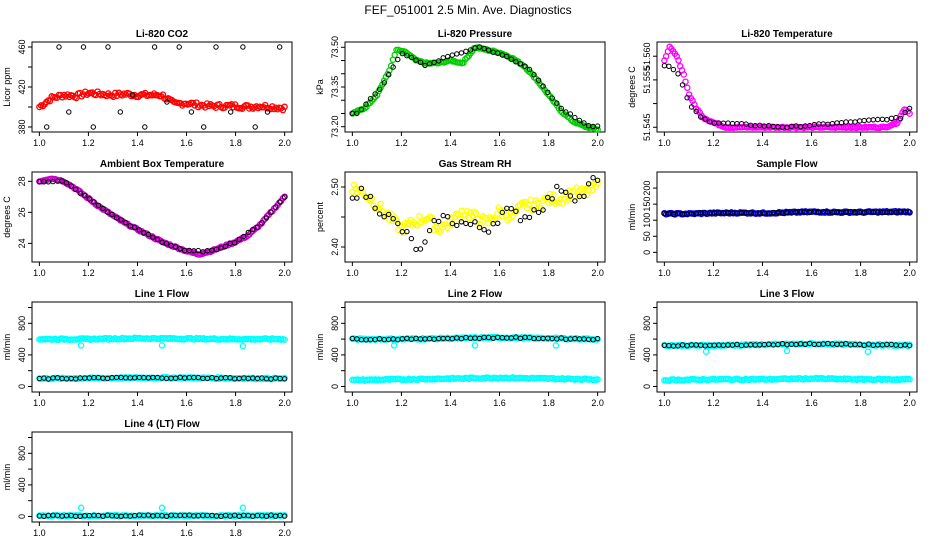  Describe the element at coordinates (162, 164) in the screenshot. I see `panel-title: Ambient Box Temperature` at that location.